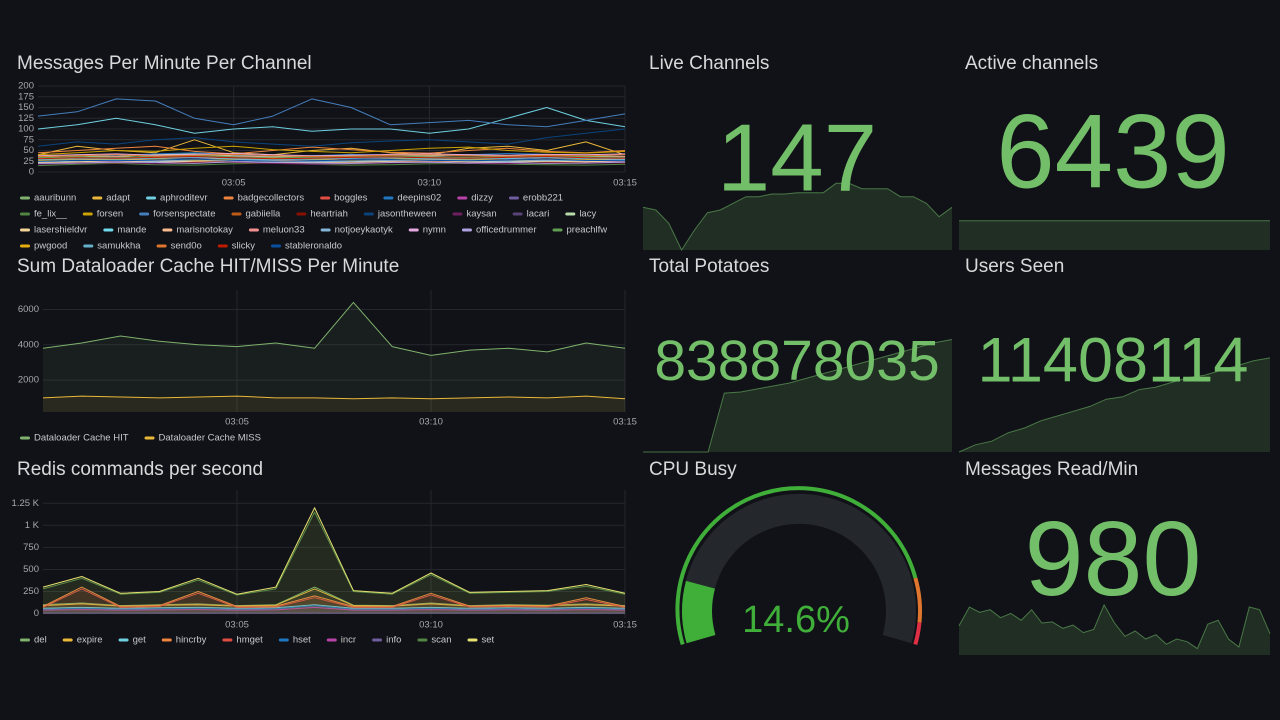  What do you see at coordinates (31, 547) in the screenshot?
I see `y-tick-label: 750` at bounding box center [31, 547].